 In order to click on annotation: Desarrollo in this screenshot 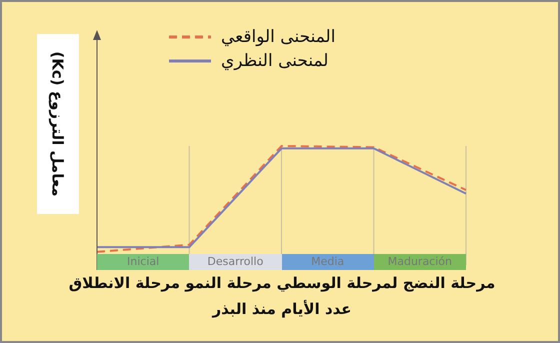, I will do `click(235, 262)`.